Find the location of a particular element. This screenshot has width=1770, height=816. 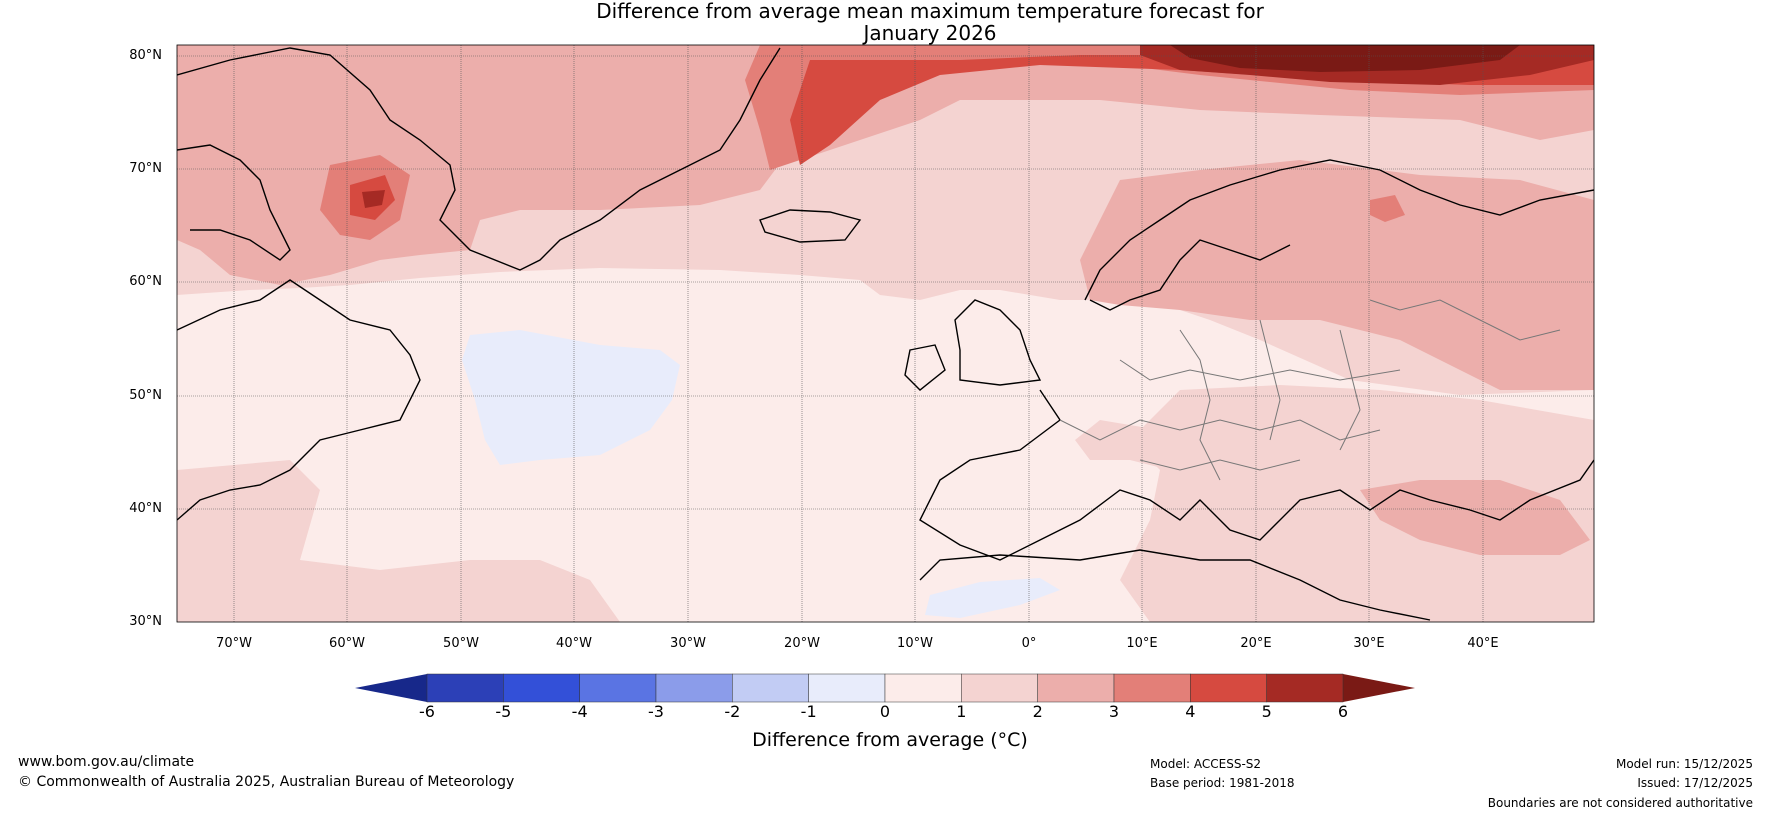

colorbar-extend-high is located at coordinates (1379, 688).